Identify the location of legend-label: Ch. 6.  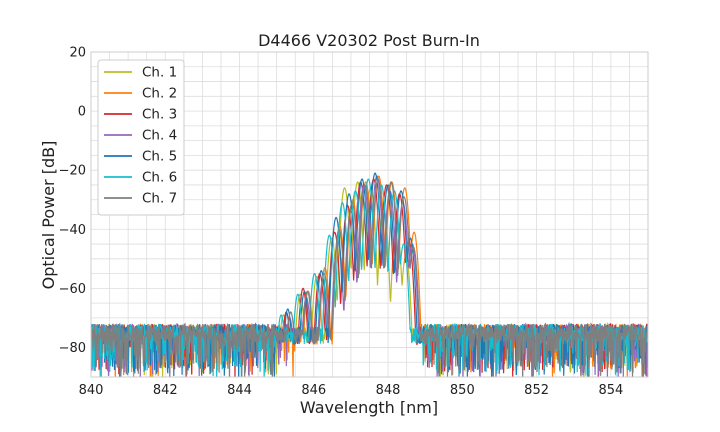
(159, 178).